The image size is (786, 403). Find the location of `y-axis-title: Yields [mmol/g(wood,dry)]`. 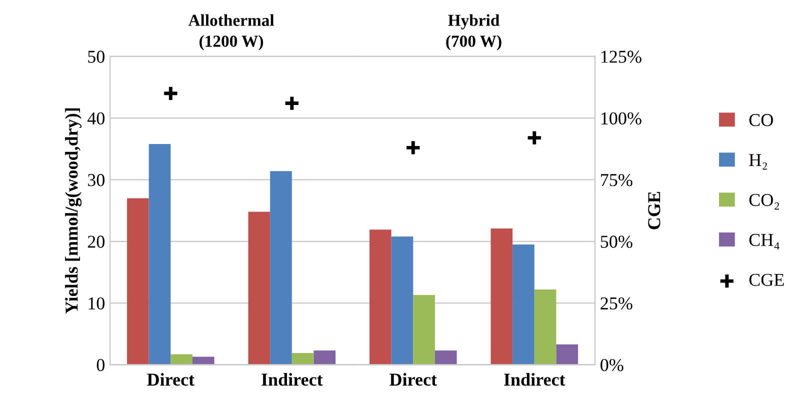

y-axis-title: Yields [mmol/g(wood,dry)] is located at coordinates (73, 211).